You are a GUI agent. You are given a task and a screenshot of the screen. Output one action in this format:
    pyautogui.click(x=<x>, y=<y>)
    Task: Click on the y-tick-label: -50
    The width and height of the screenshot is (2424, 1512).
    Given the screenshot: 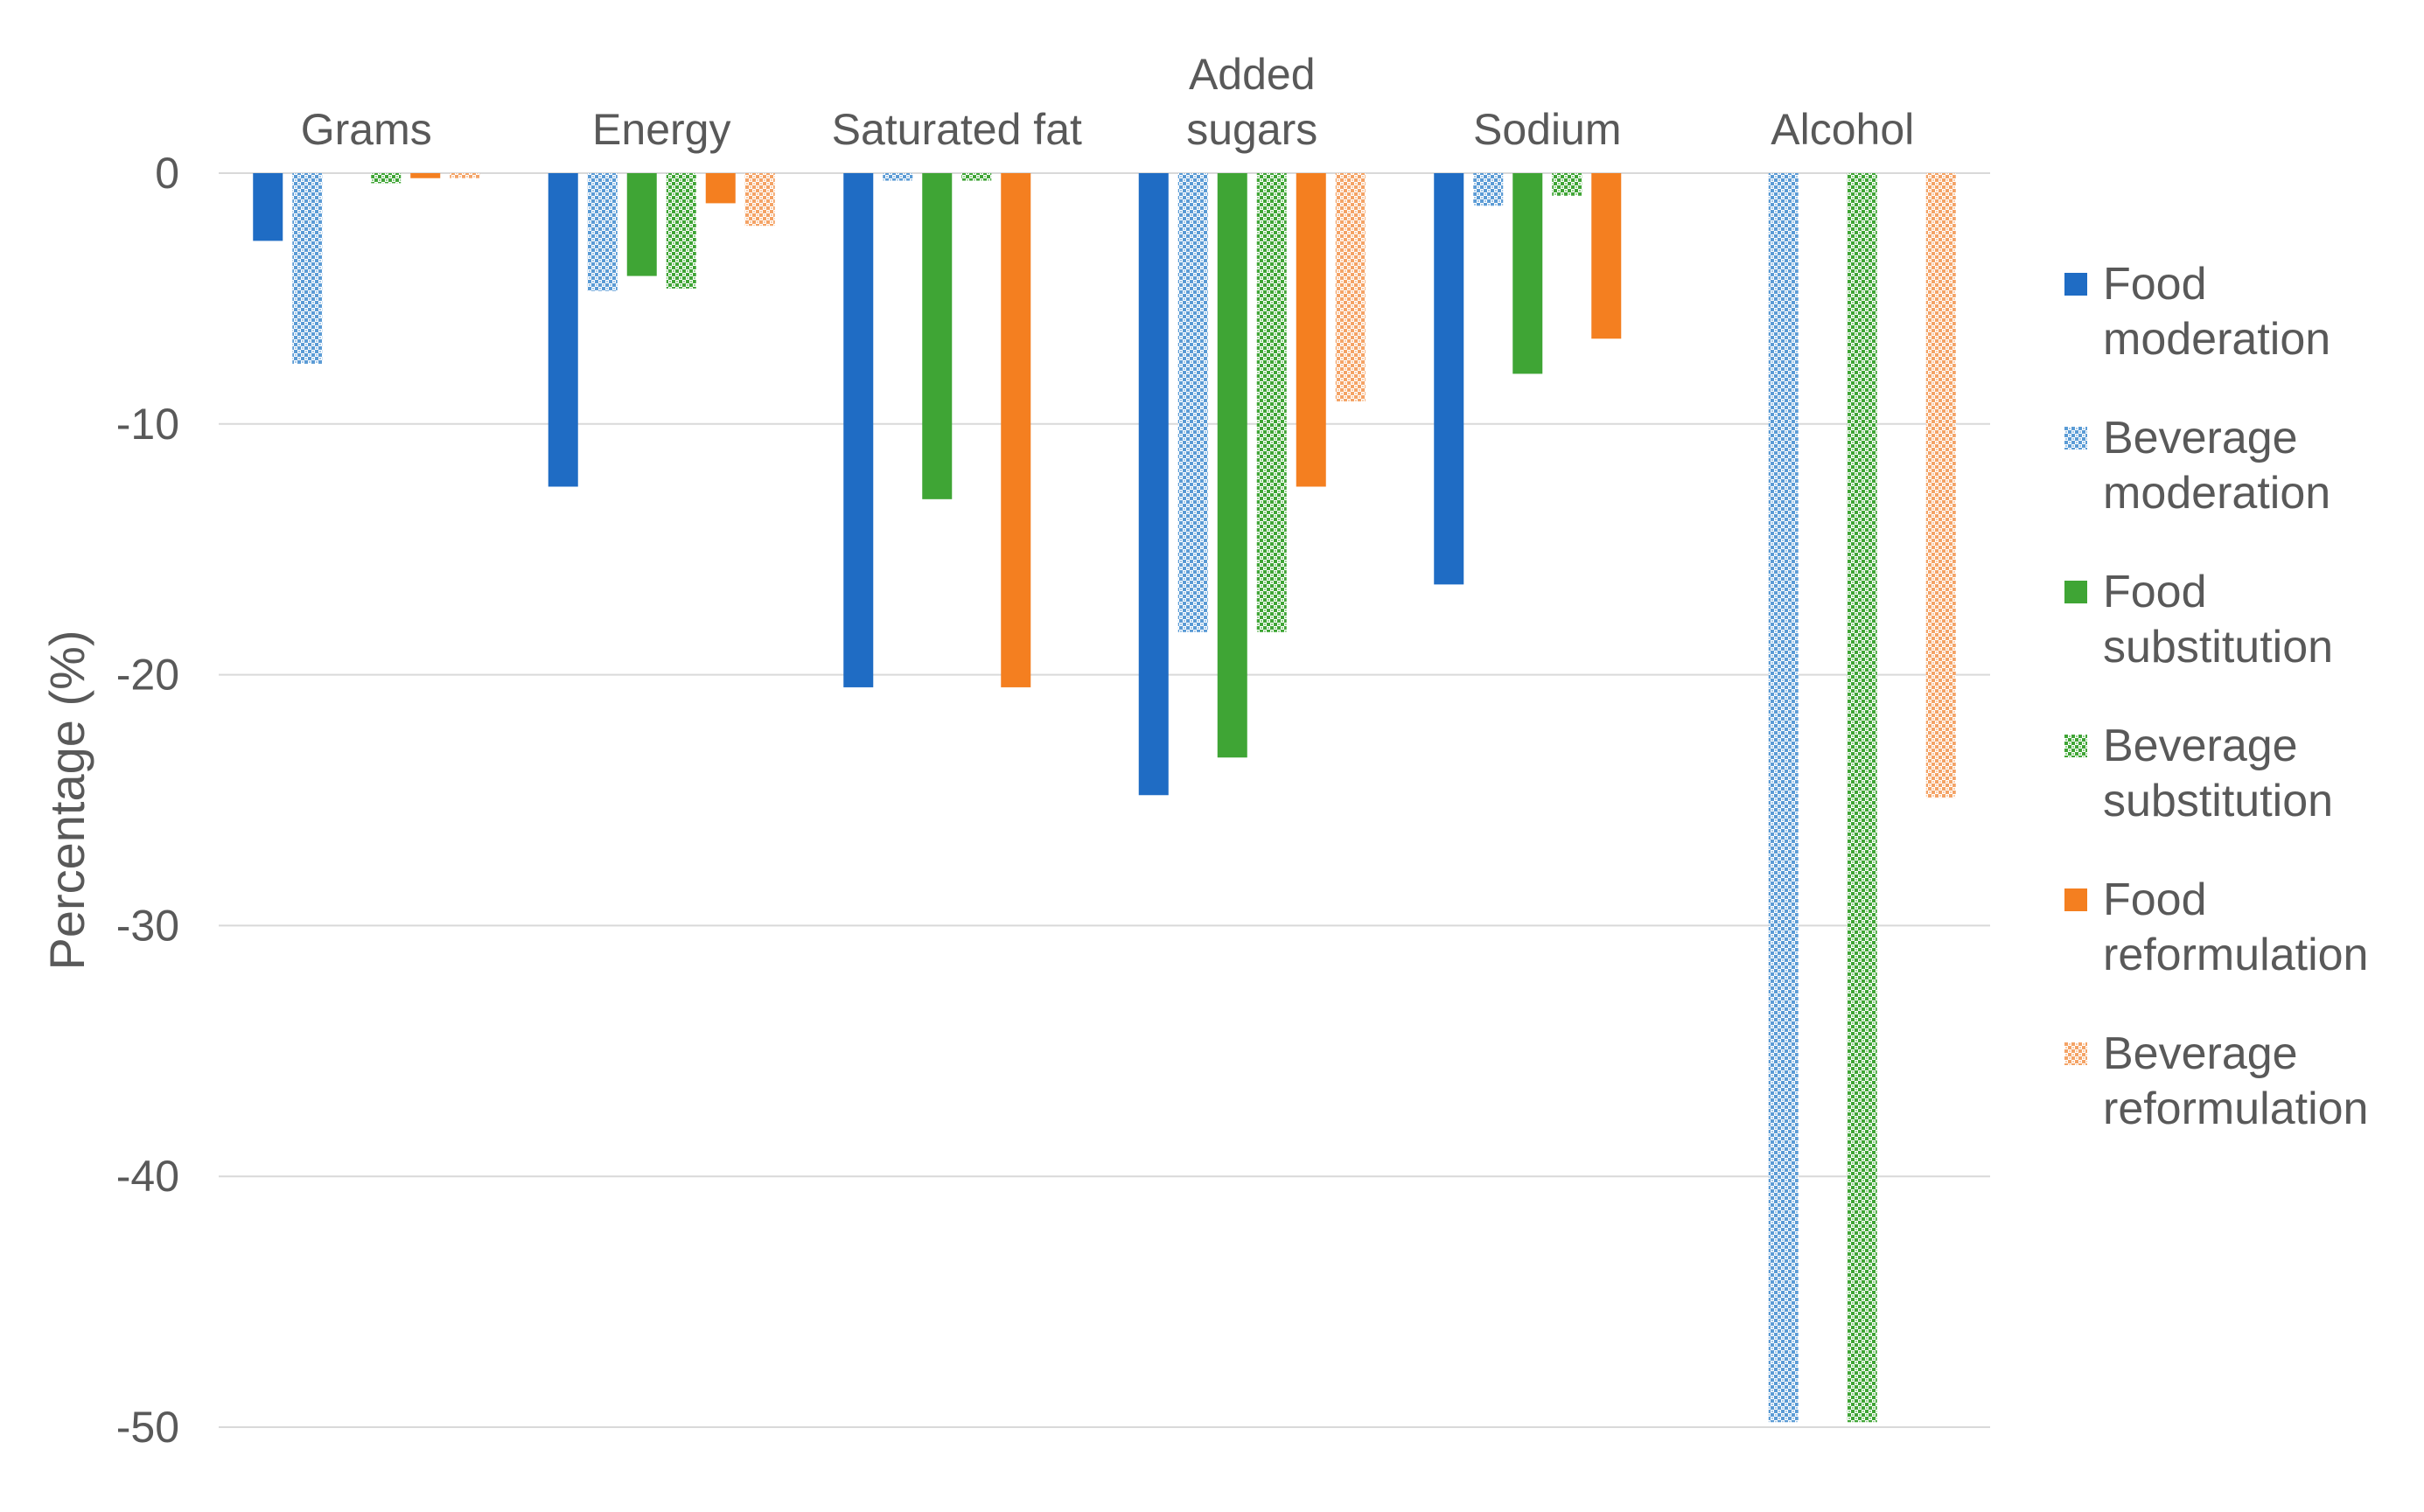 What is the action you would take?
    pyautogui.click(x=147, y=1427)
    